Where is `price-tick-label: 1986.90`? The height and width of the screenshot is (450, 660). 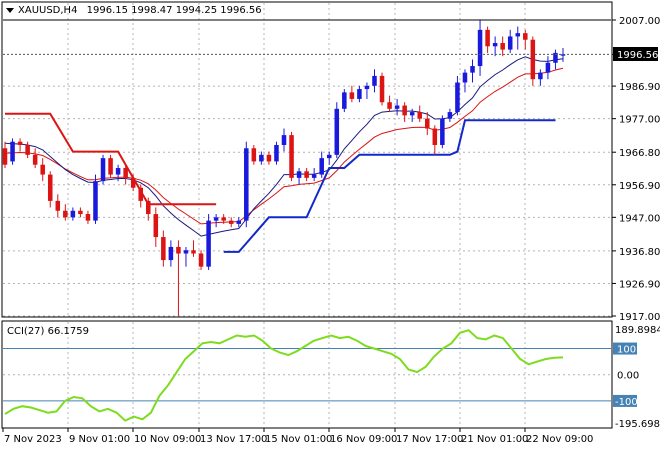
price-tick-label: 1986.90 is located at coordinates (639, 87).